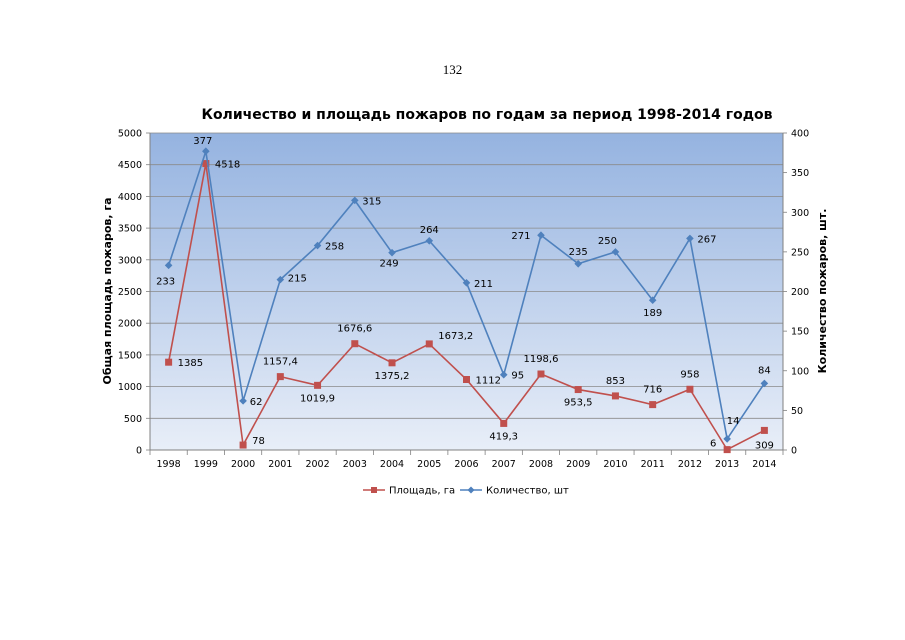  I want to click on count-data-label: 211, so click(483, 284).